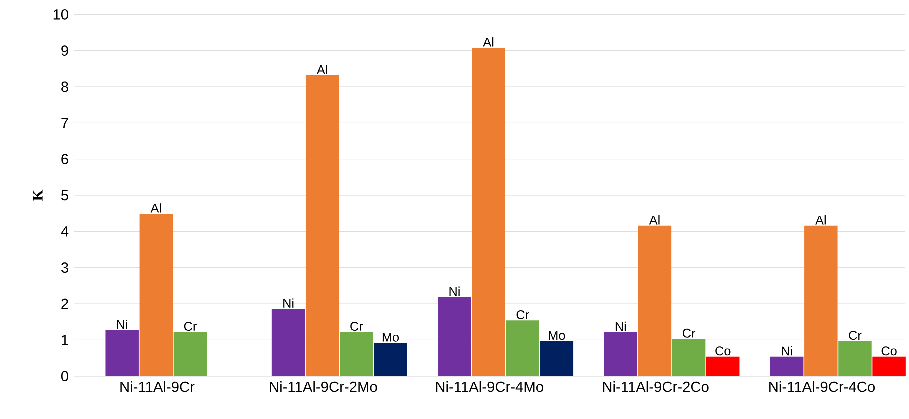 The height and width of the screenshot is (419, 909). I want to click on x-tick-label: Ni-11Al-9Cr-2Mo, so click(324, 386).